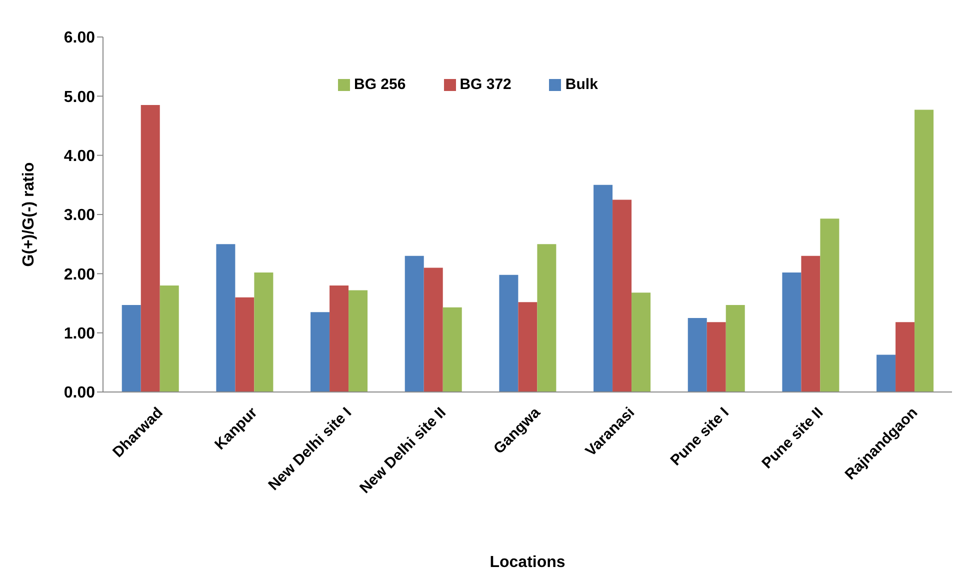 The image size is (970, 577). Describe the element at coordinates (80, 275) in the screenshot. I see `y-tick-label: 2.00` at that location.